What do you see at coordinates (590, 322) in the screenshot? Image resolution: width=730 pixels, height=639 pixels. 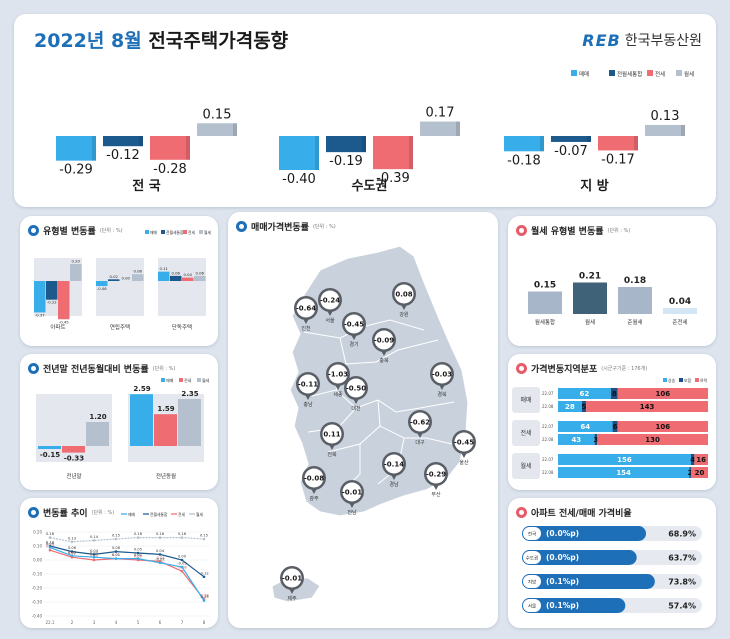 I see `category-label: 월세` at bounding box center [590, 322].